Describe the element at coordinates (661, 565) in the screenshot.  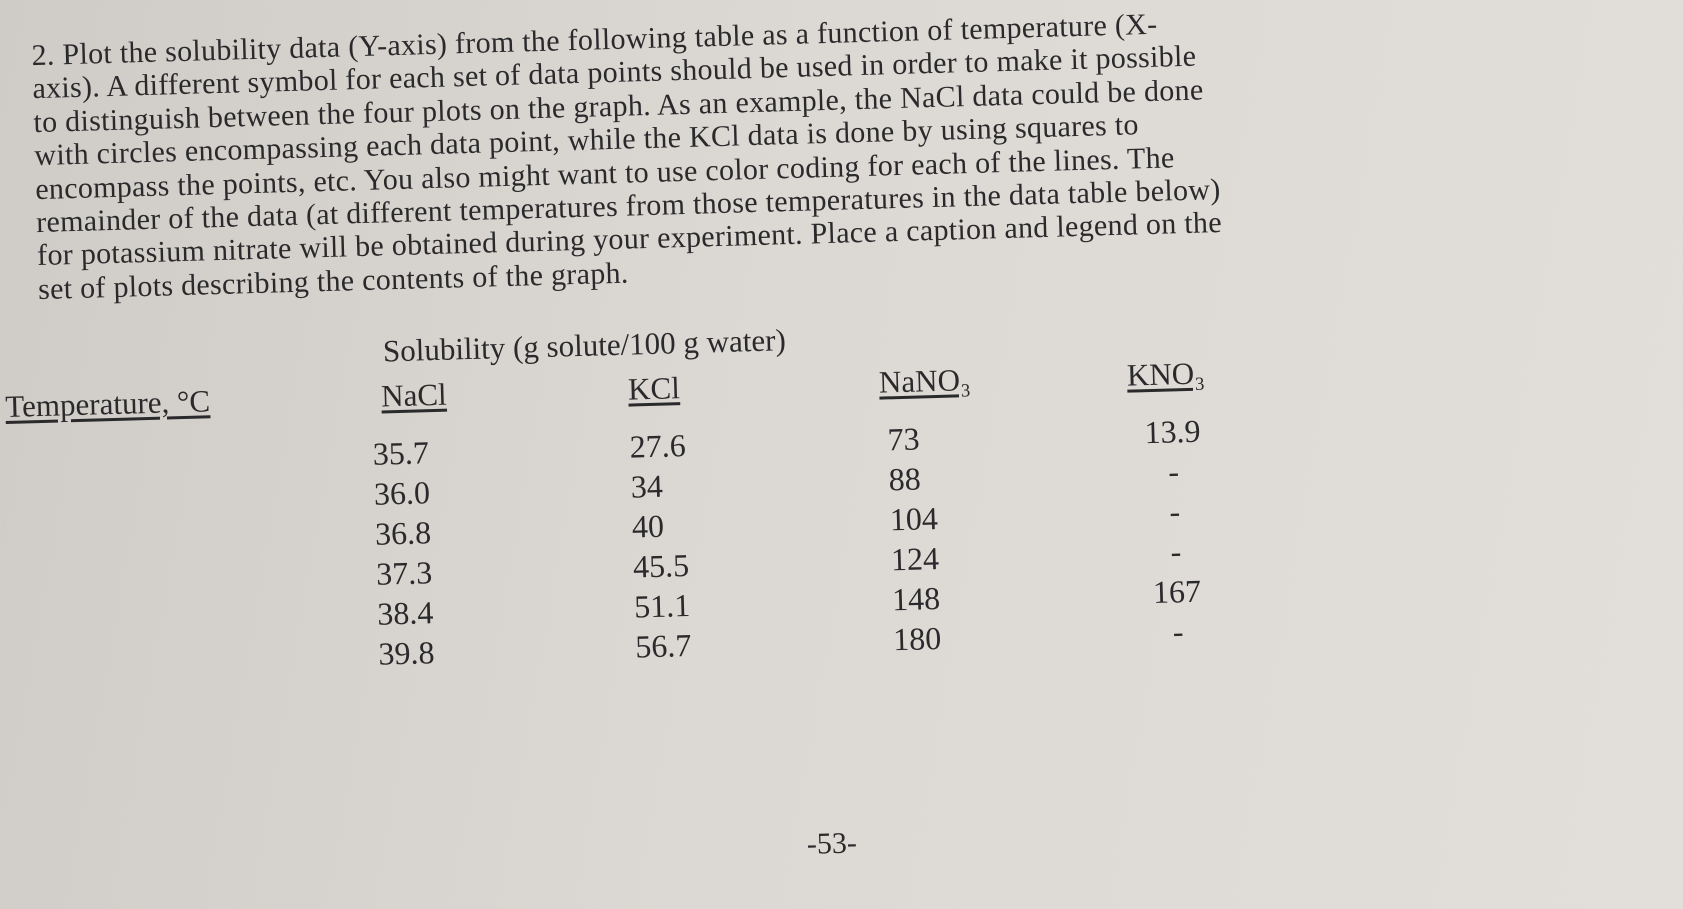
I see `table-cell: 45.5` at that location.